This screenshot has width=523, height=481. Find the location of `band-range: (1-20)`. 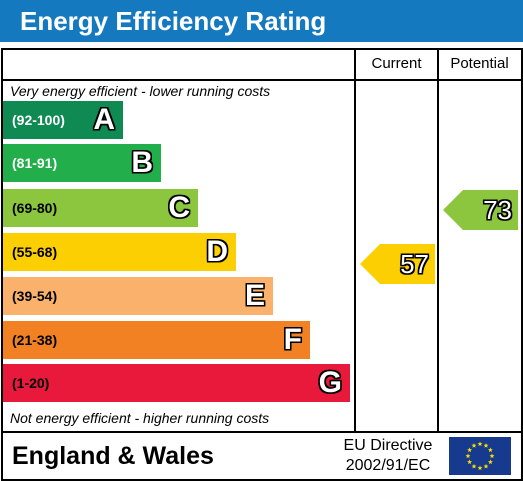

band-range: (1-20) is located at coordinates (31, 383).